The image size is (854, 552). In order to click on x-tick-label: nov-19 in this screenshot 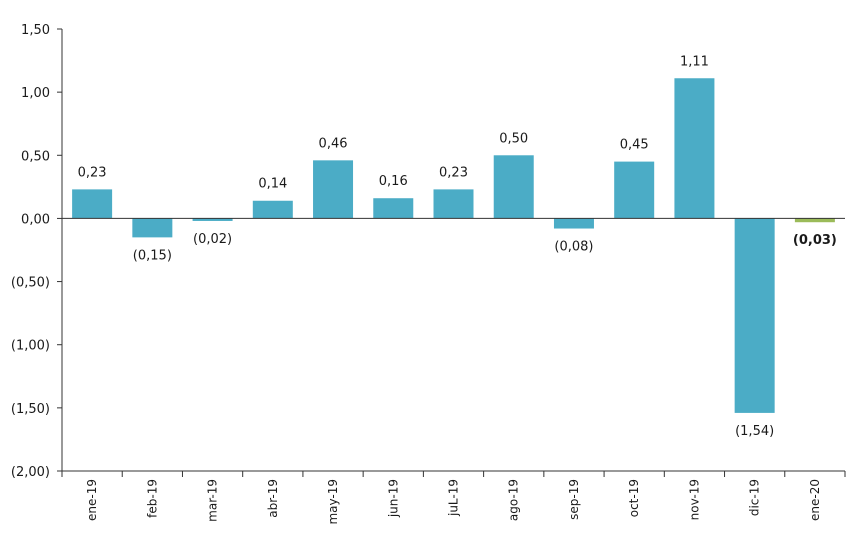, I will do `click(694, 499)`.